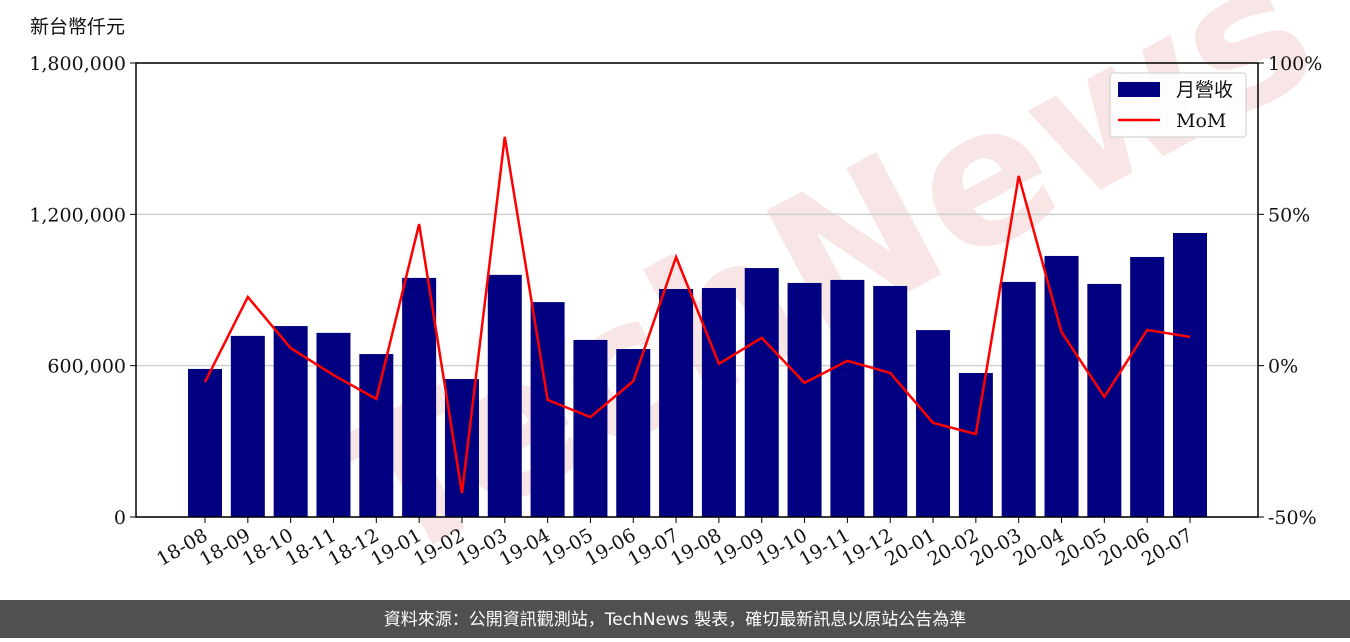  I want to click on y-tick-label: 1,800,000, so click(77, 64).